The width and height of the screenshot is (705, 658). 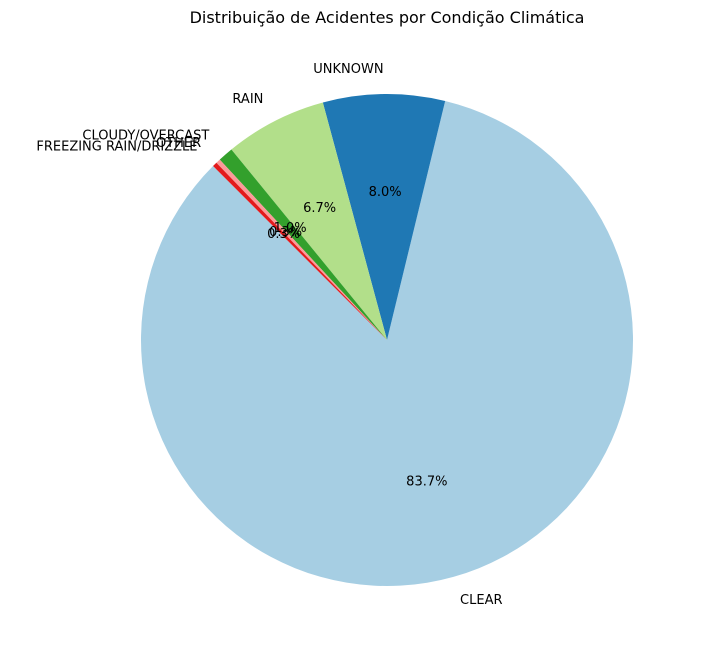 I want to click on pie-category-label-other: OTHER, so click(x=178, y=143).